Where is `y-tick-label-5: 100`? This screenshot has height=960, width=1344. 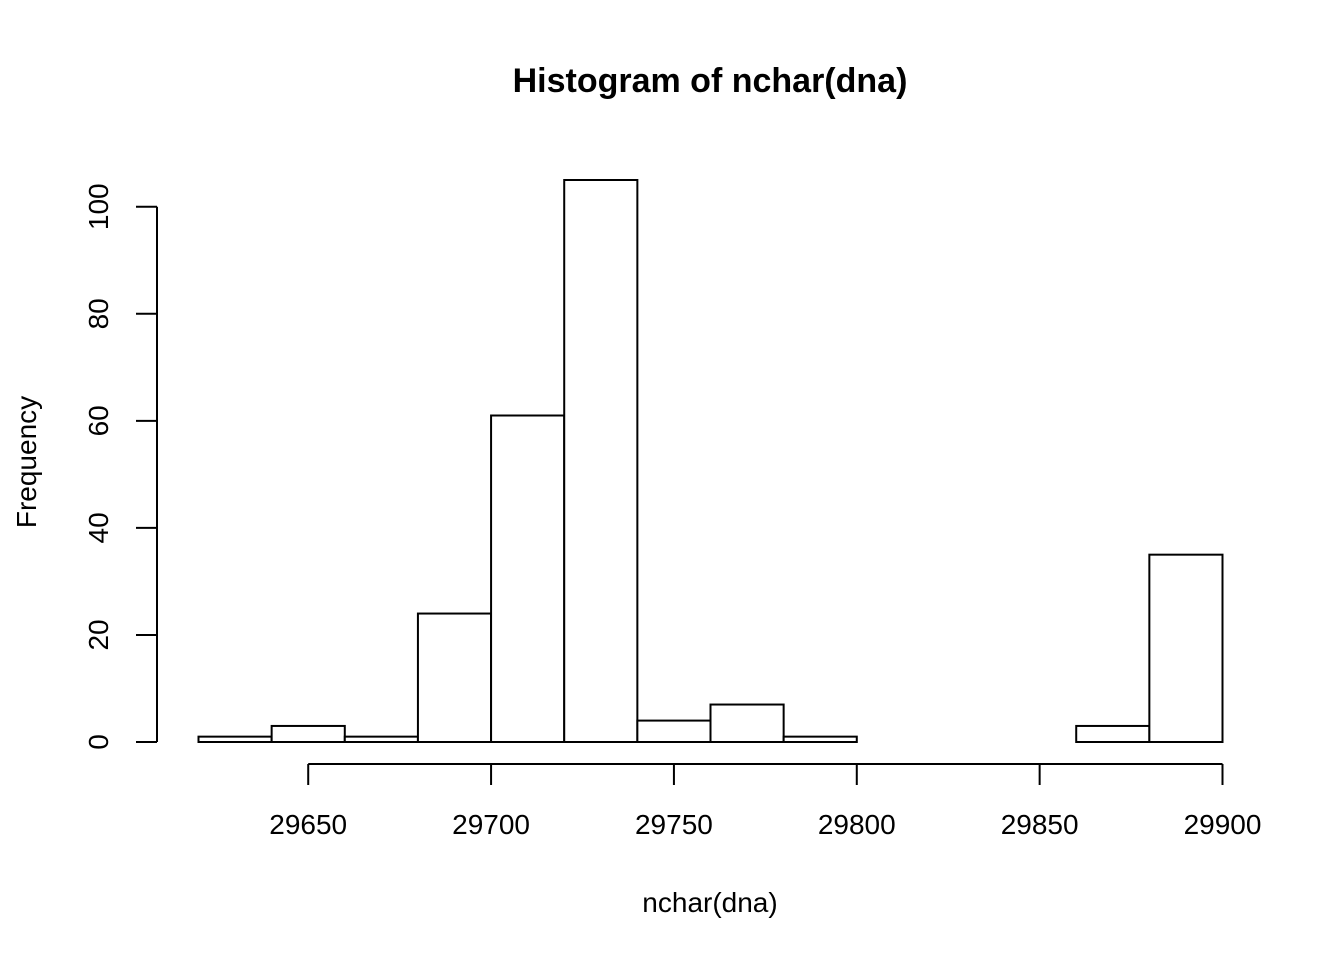
y-tick-label-5: 100 is located at coordinates (98, 206).